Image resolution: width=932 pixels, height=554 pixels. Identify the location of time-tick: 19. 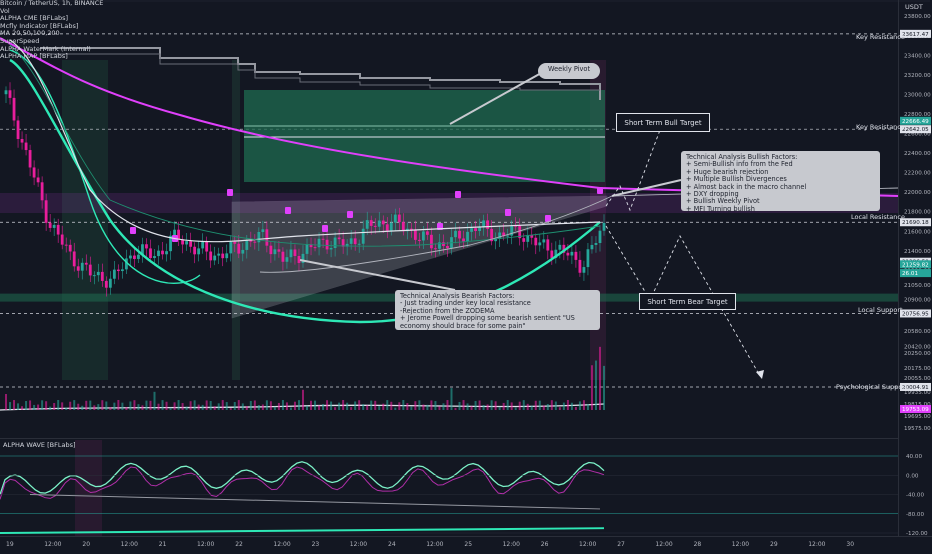
(10, 544).